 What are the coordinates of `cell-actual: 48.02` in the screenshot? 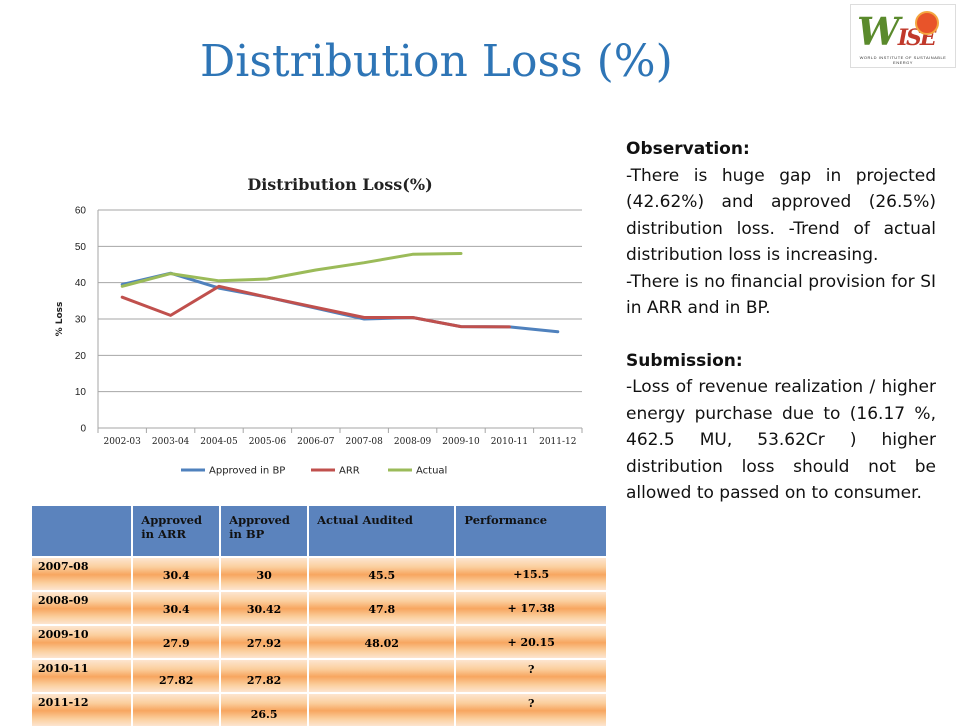 It's located at (382, 642).